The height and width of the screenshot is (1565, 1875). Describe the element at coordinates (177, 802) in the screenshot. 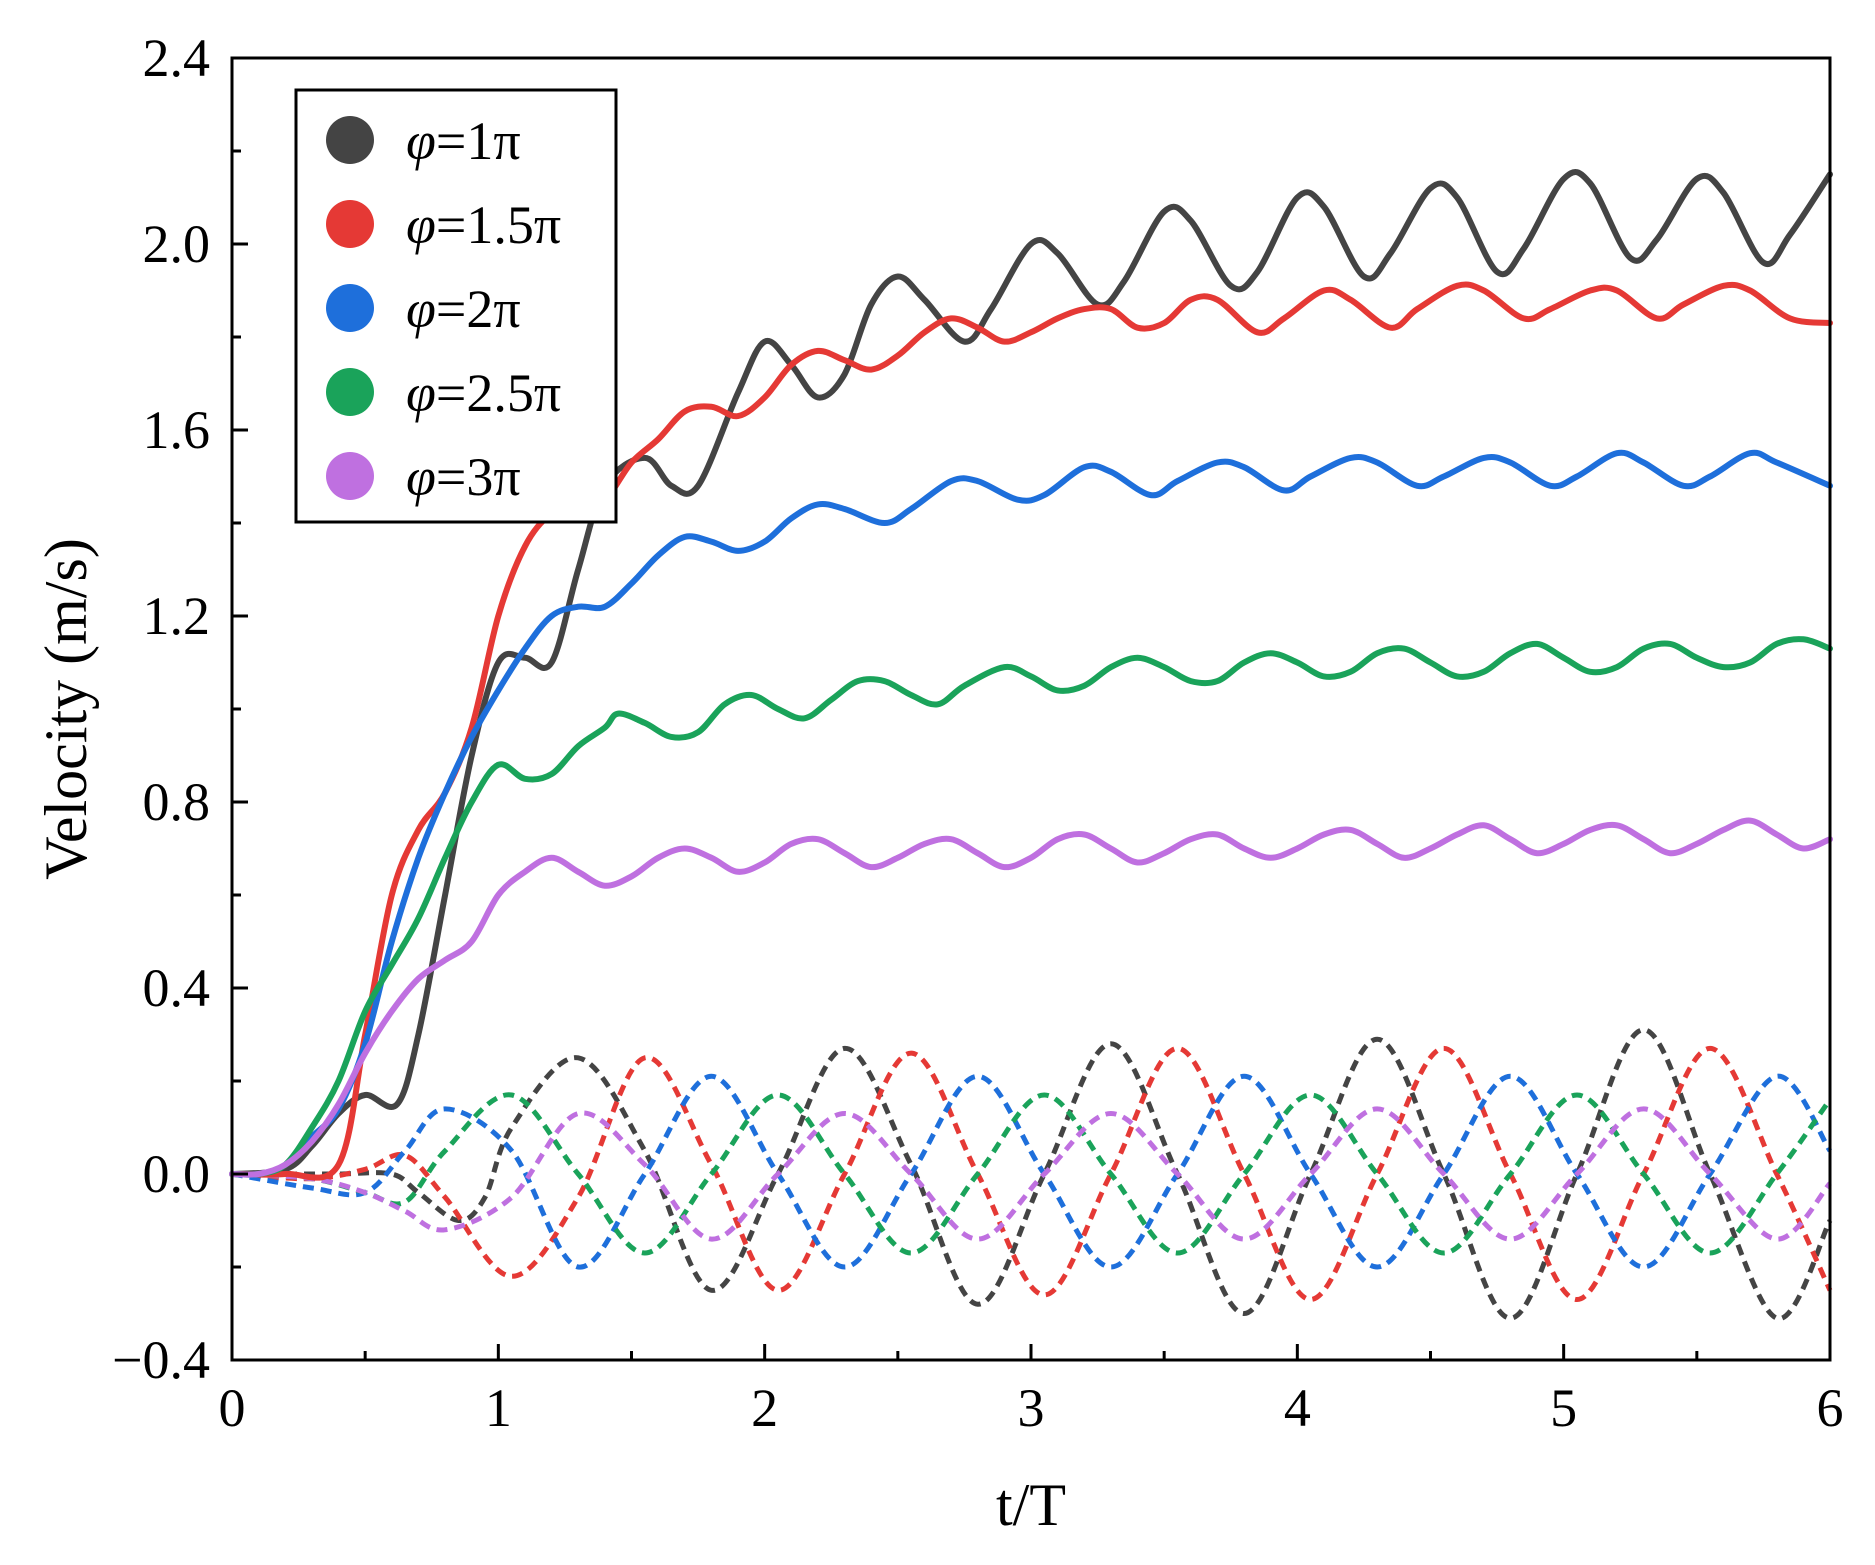

I see `y-tick-label: 0.8` at that location.